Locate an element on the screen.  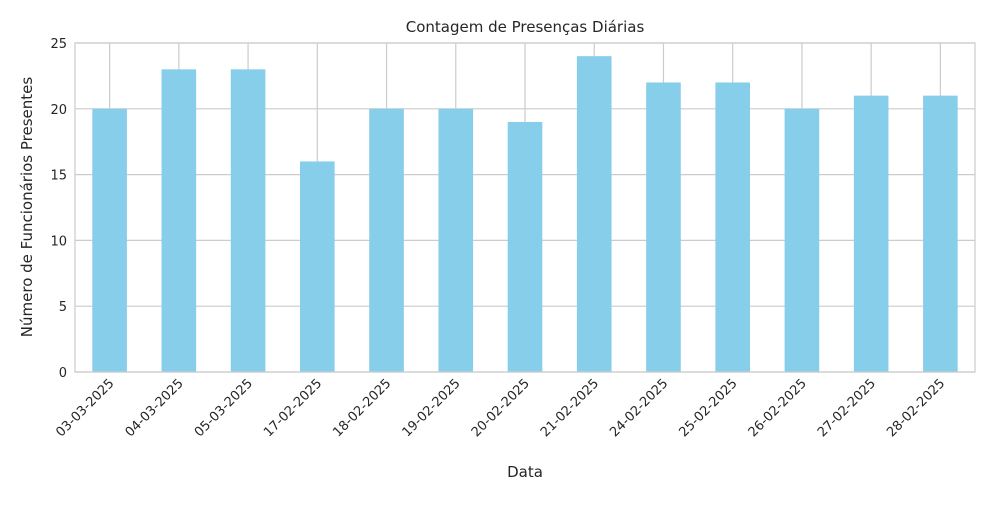
y-tick-label: 20 is located at coordinates (58, 110).